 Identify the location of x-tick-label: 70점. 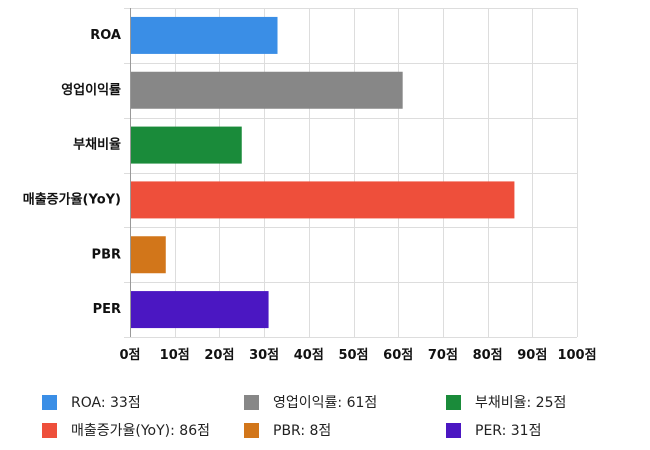
(443, 355).